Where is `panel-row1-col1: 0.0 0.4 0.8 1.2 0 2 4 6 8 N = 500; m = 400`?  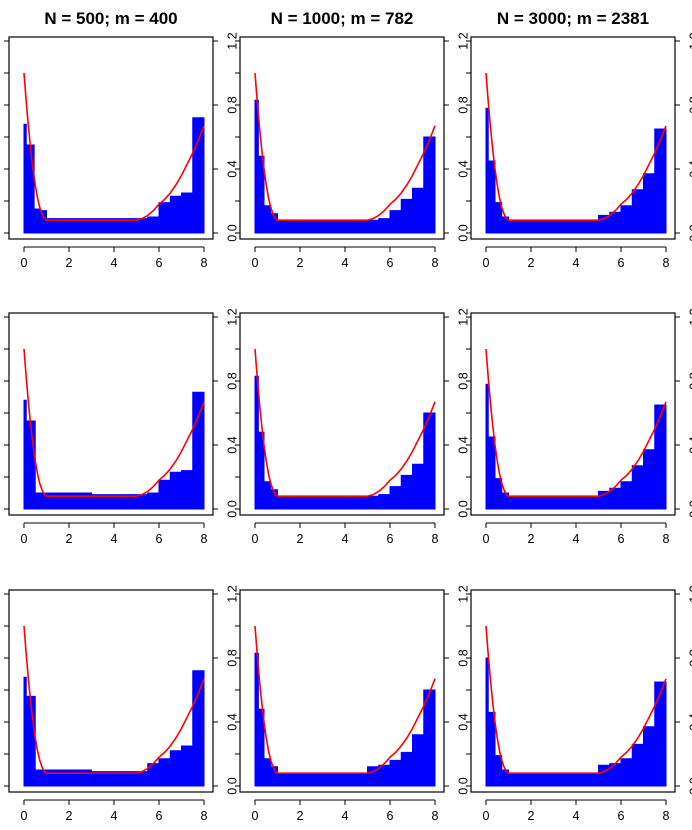
panel-row1-col1: 0.0 0.4 0.8 1.2 0 2 4 6 8 N = 500; m = 400 is located at coordinates (121, 139).